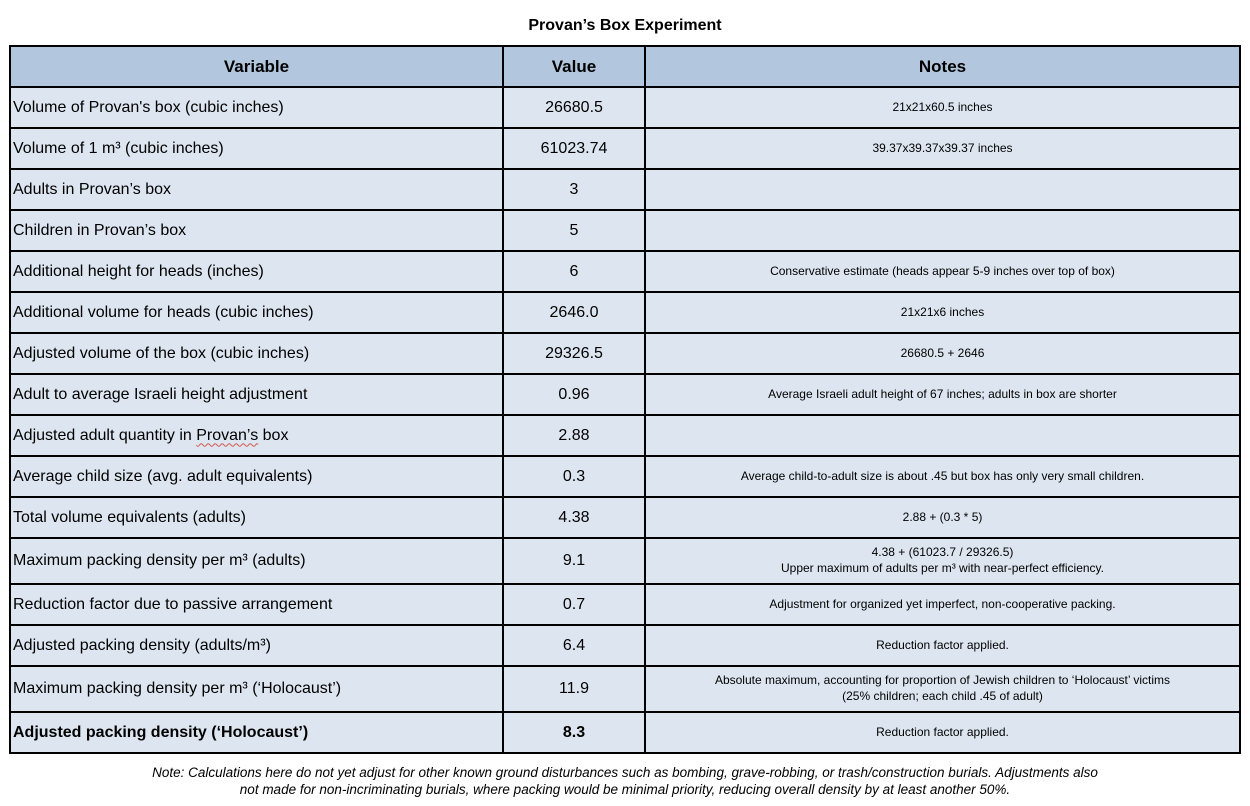 Image resolution: width=1250 pixels, height=806 pixels. I want to click on value-cell: 8.3, so click(574, 732).